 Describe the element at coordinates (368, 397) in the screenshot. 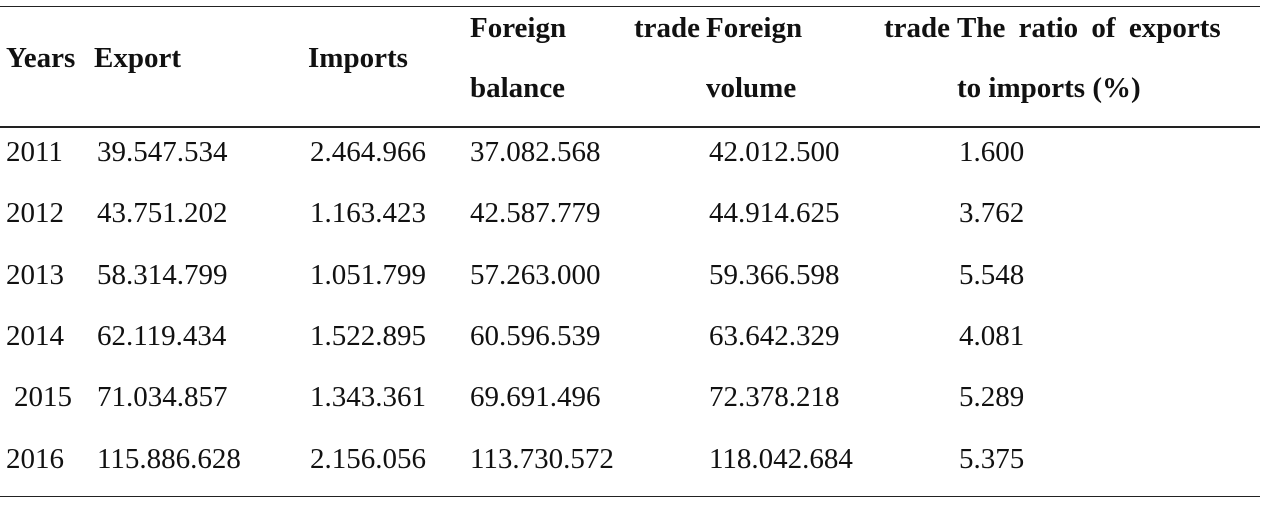

I see `cell-imports: 1.343.361` at that location.